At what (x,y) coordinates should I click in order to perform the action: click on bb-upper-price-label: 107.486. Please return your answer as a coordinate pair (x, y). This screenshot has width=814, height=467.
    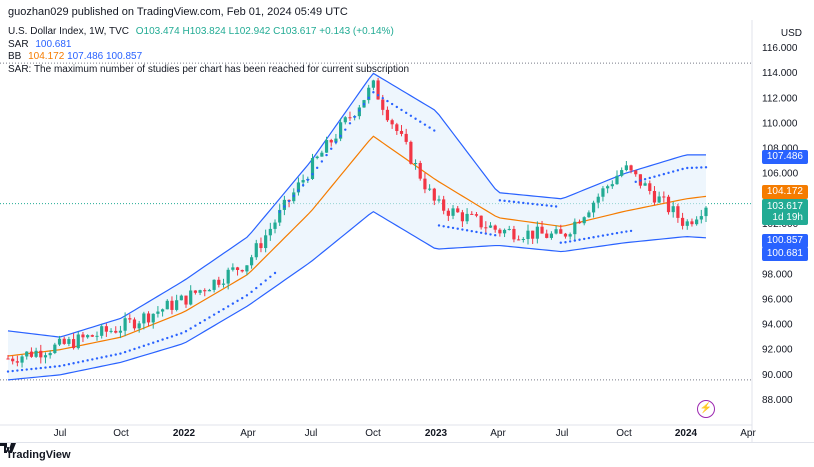
    Looking at the image, I should click on (784, 157).